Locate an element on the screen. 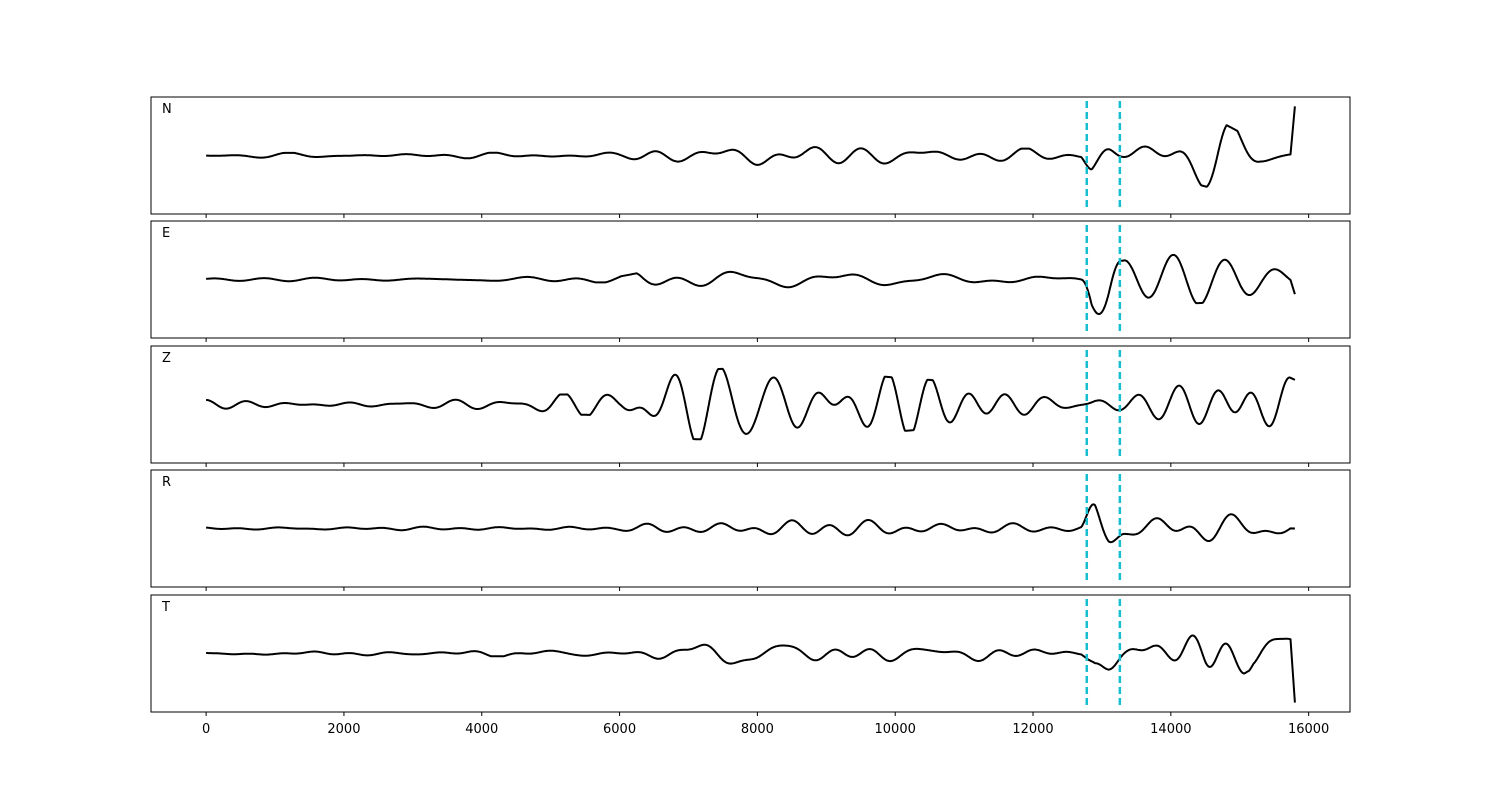 This screenshot has width=1500, height=800. x-tick-label: 12000 is located at coordinates (1032, 729).